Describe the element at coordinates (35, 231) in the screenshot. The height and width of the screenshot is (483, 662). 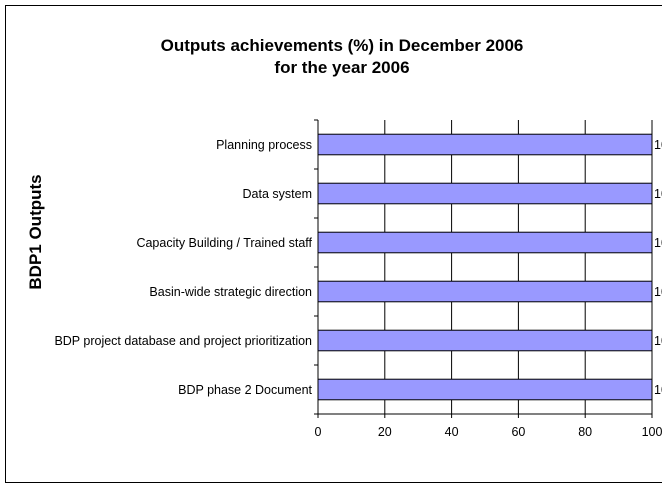
I see `y-axis-label: BDP1 Outputs` at that location.